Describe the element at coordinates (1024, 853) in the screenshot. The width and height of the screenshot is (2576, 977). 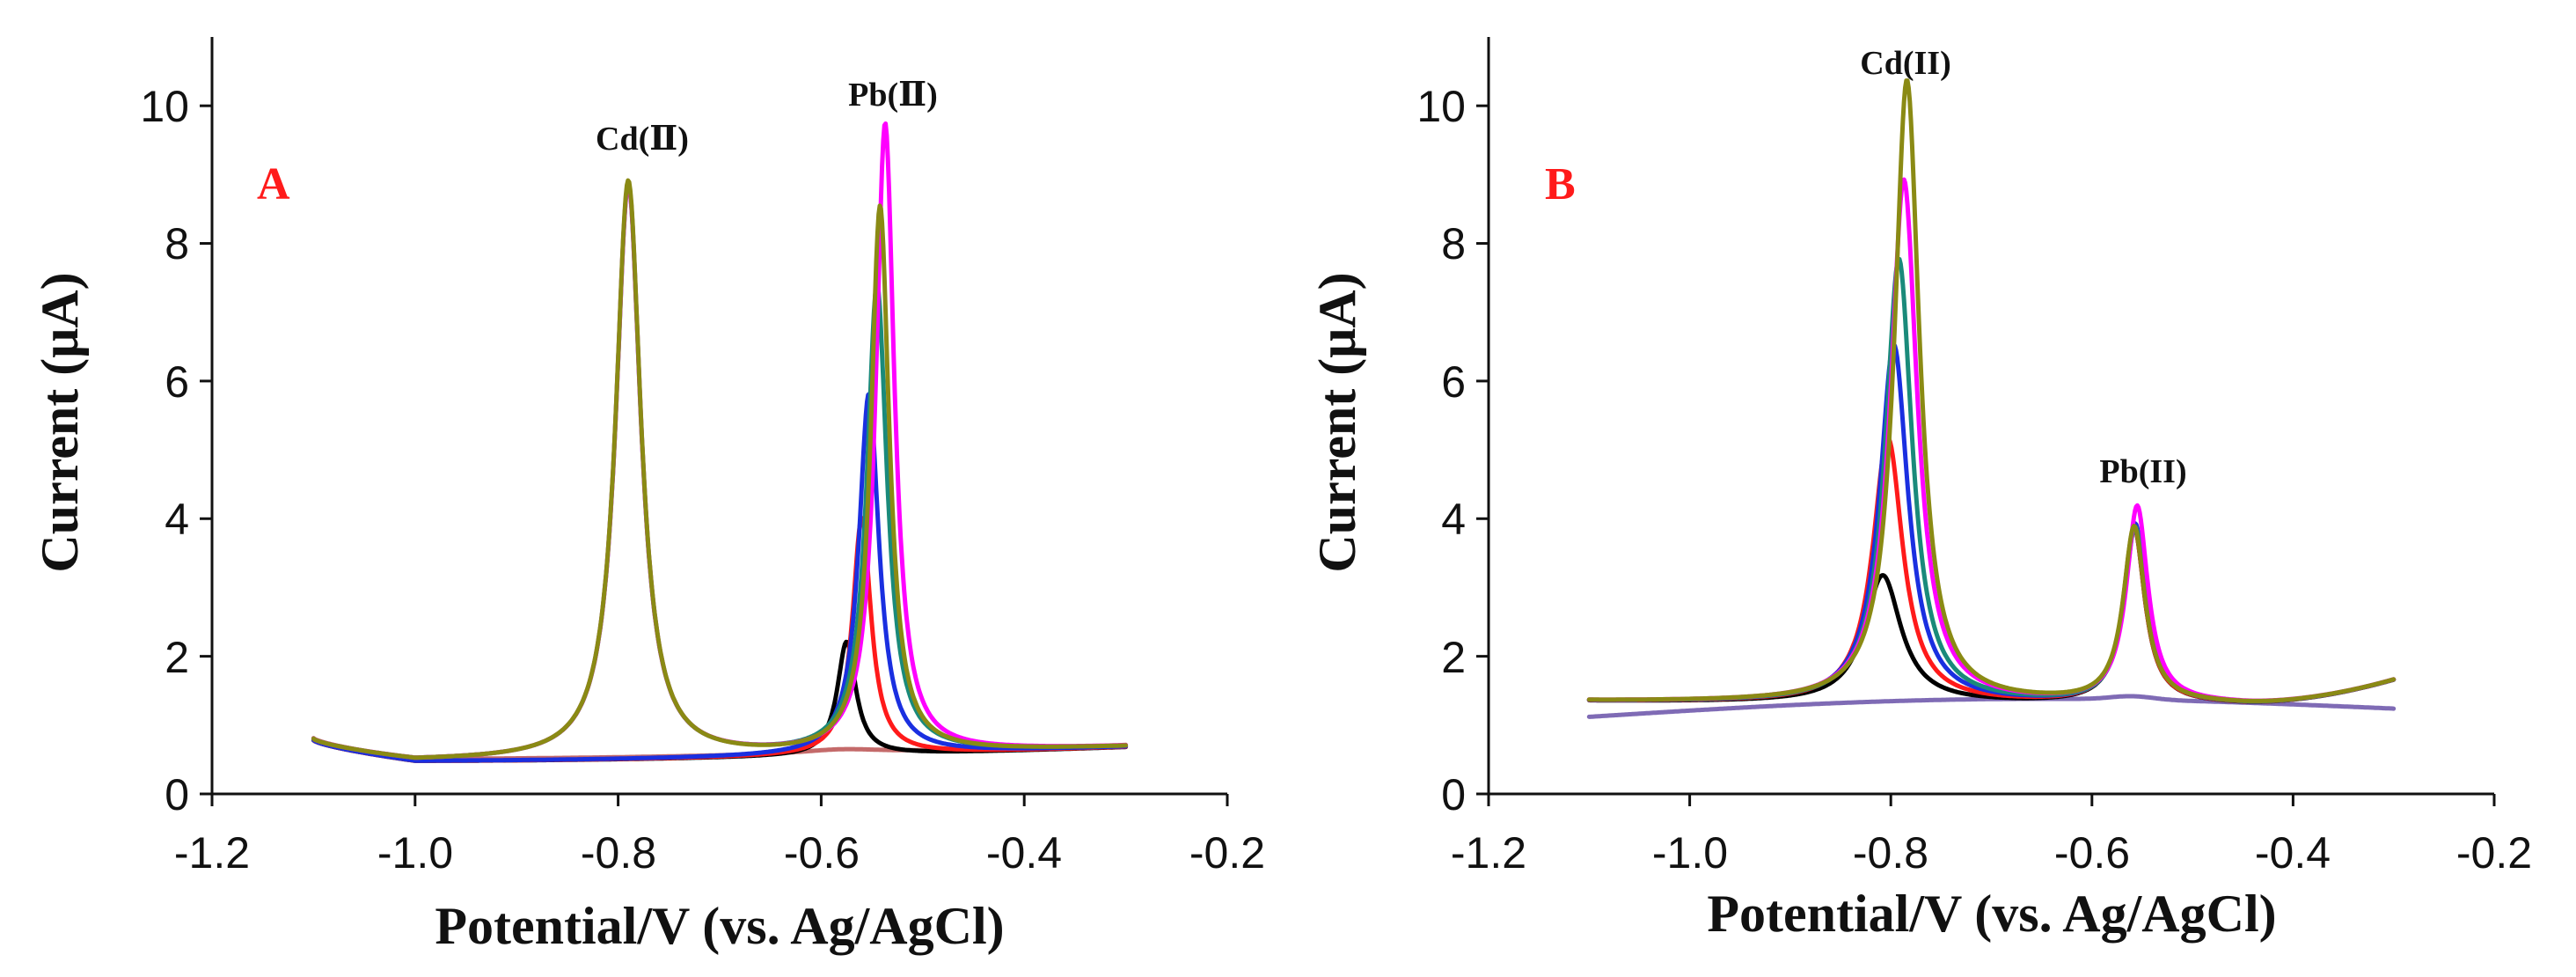
I see `panel-a-x-tick-label: -0.4` at that location.